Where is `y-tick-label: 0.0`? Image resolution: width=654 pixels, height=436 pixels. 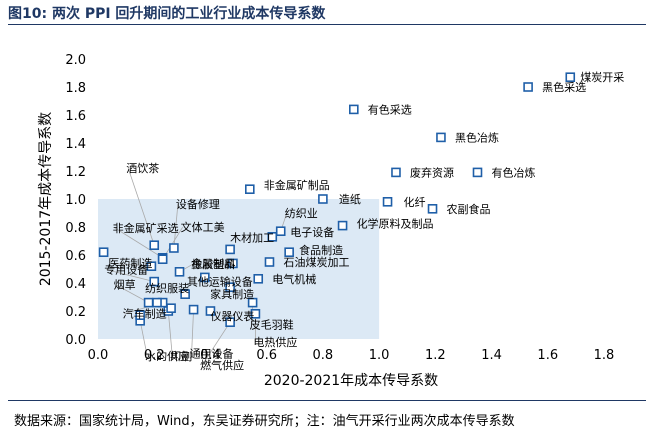
y-tick-label: 0.0 is located at coordinates (75, 340).